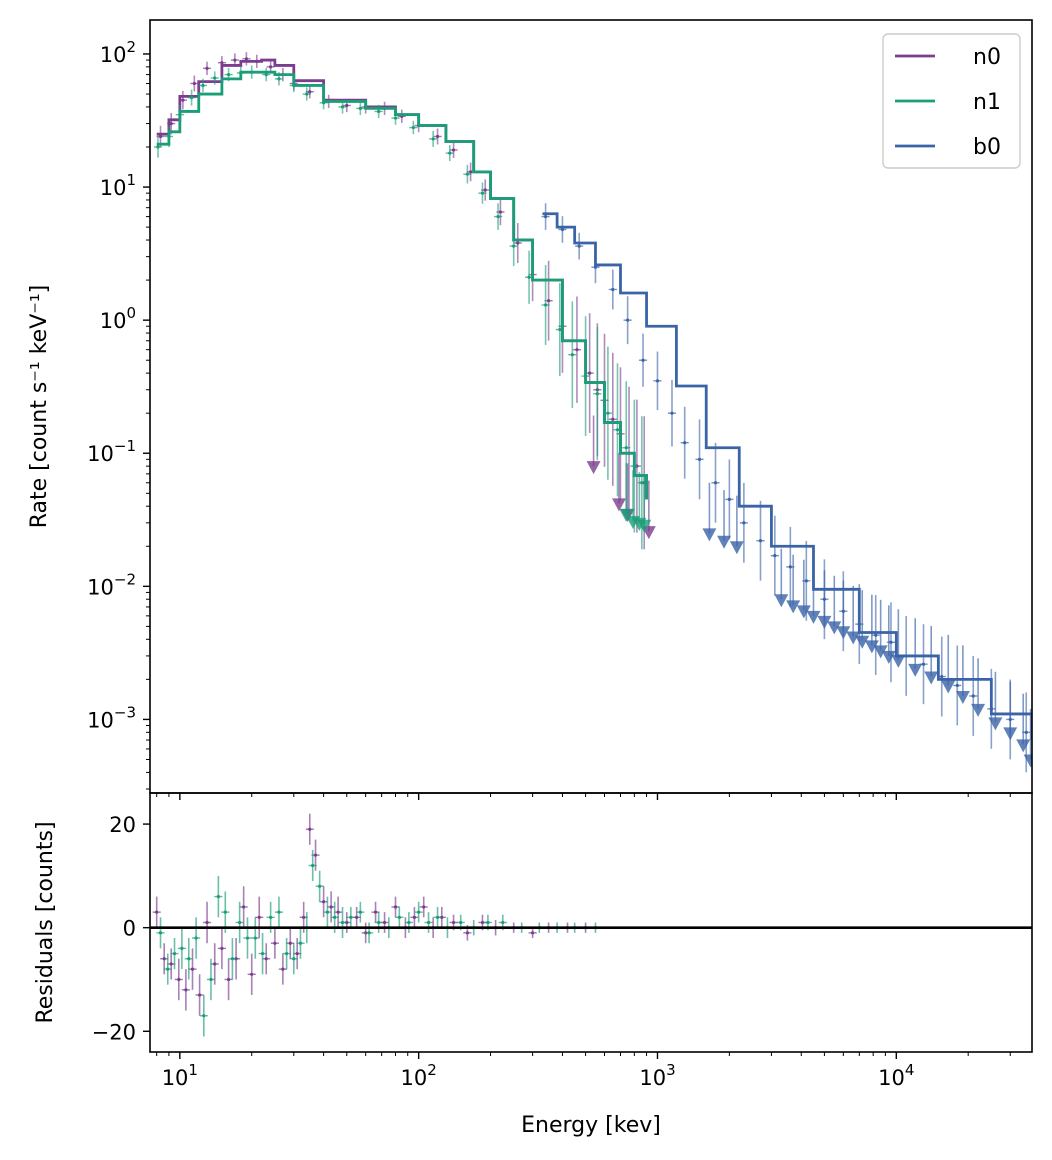 Image resolution: width=1052 pixels, height=1160 pixels. What do you see at coordinates (951, 101) in the screenshot?
I see `legend-box` at bounding box center [951, 101].